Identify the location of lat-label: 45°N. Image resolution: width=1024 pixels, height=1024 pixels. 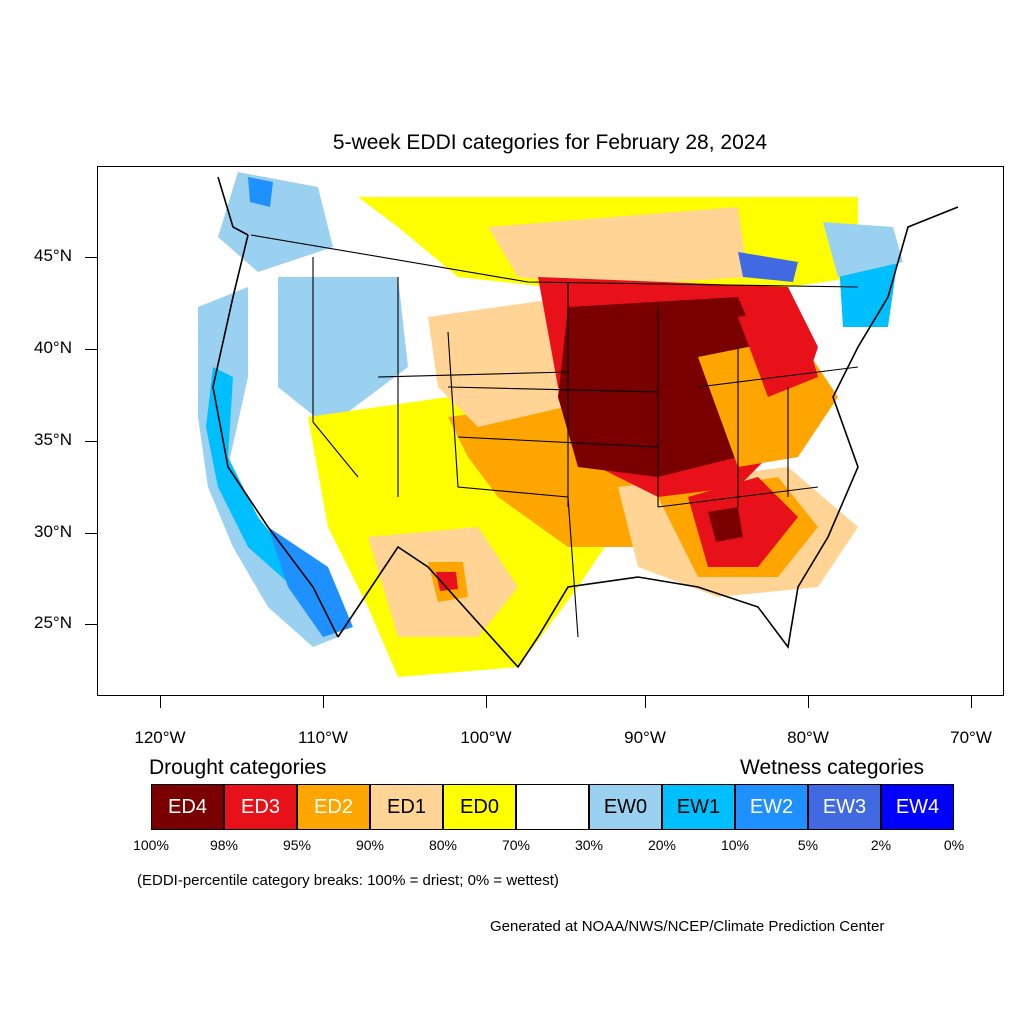
(53, 255).